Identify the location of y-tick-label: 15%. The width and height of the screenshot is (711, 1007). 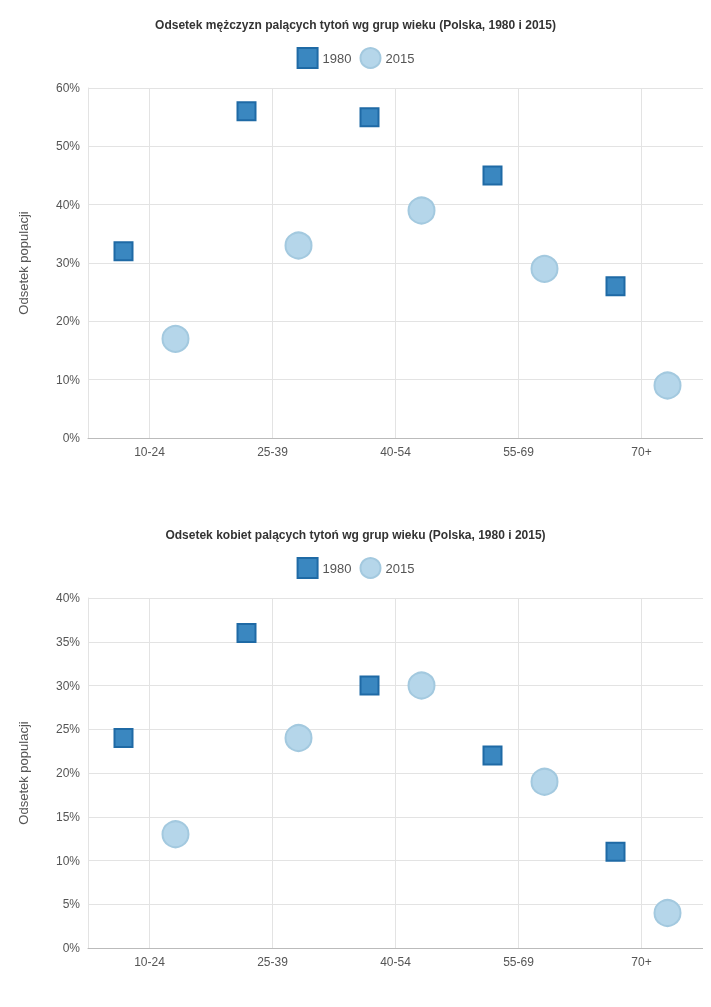
(68, 816).